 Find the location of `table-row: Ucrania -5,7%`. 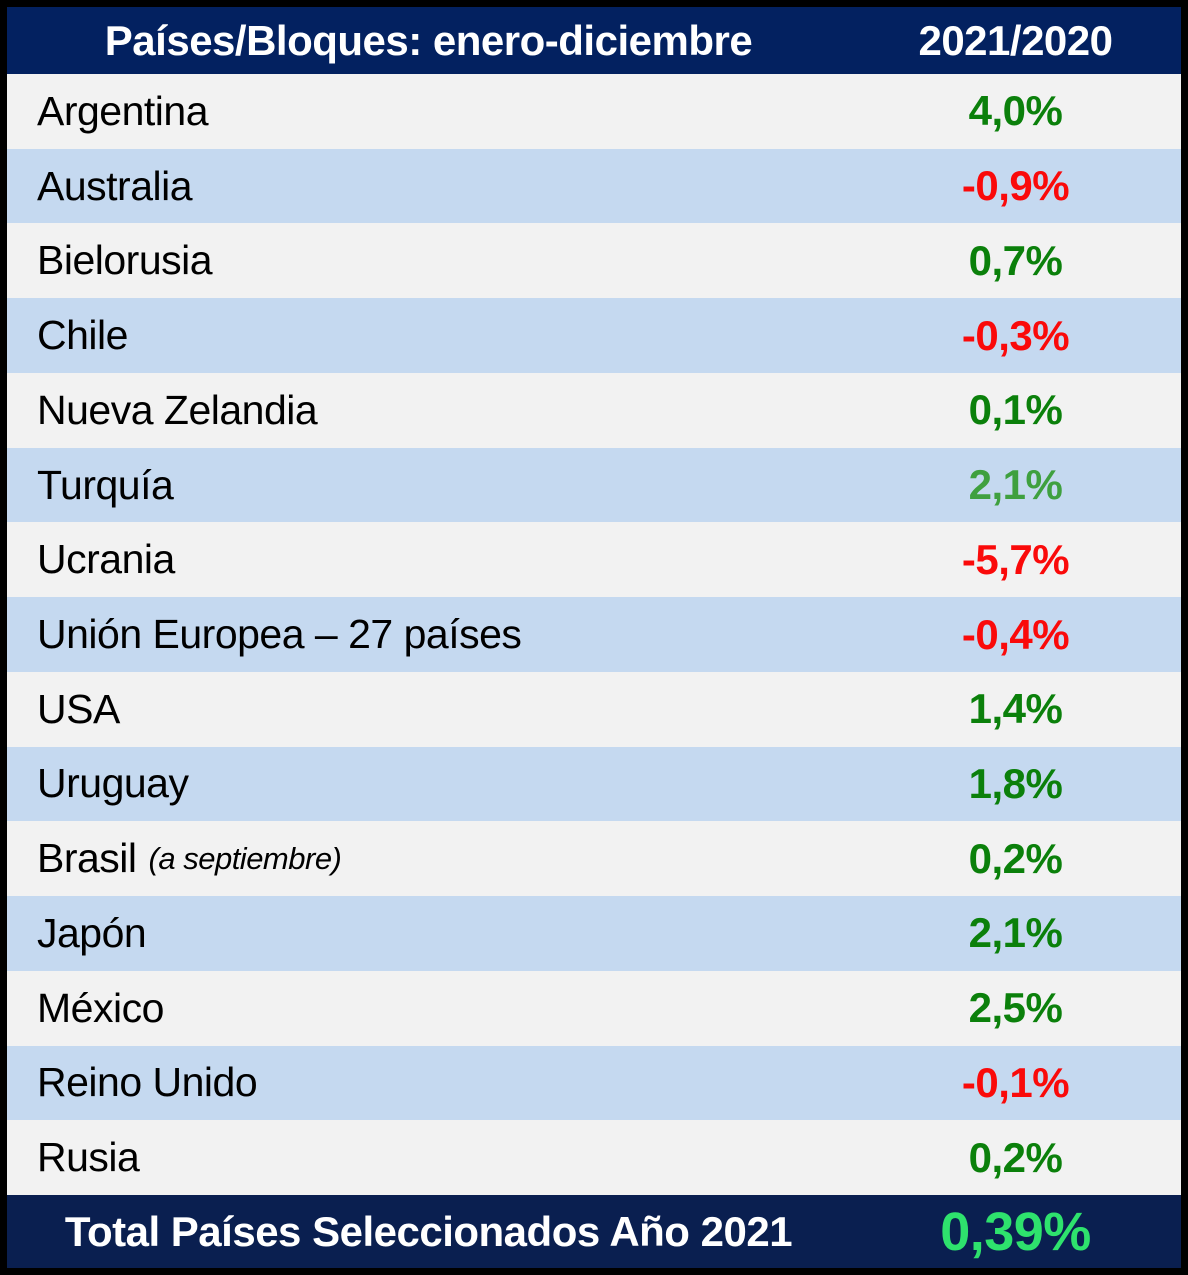

table-row: Ucrania -5,7% is located at coordinates (594, 560).